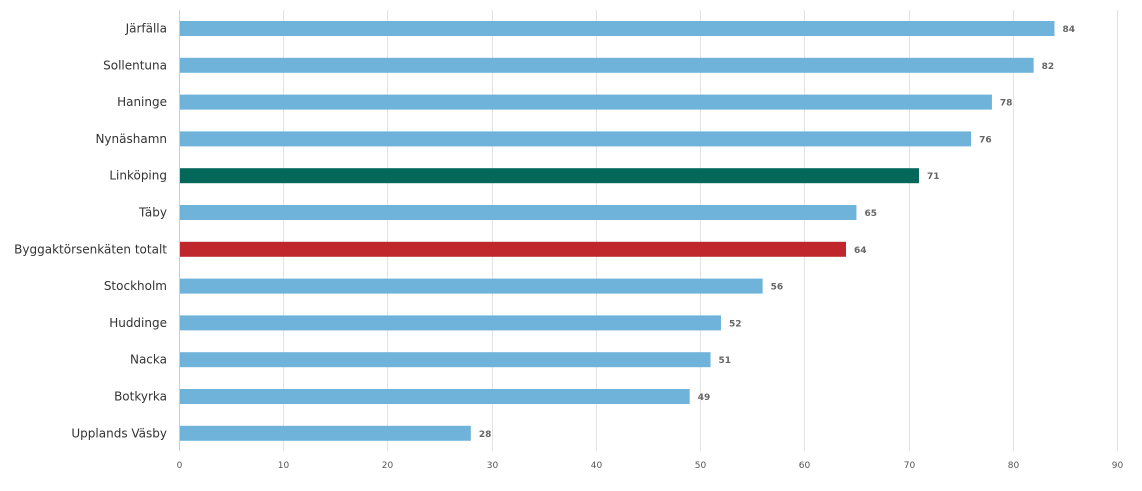  Describe the element at coordinates (485, 435) in the screenshot. I see `value-label: 28` at that location.